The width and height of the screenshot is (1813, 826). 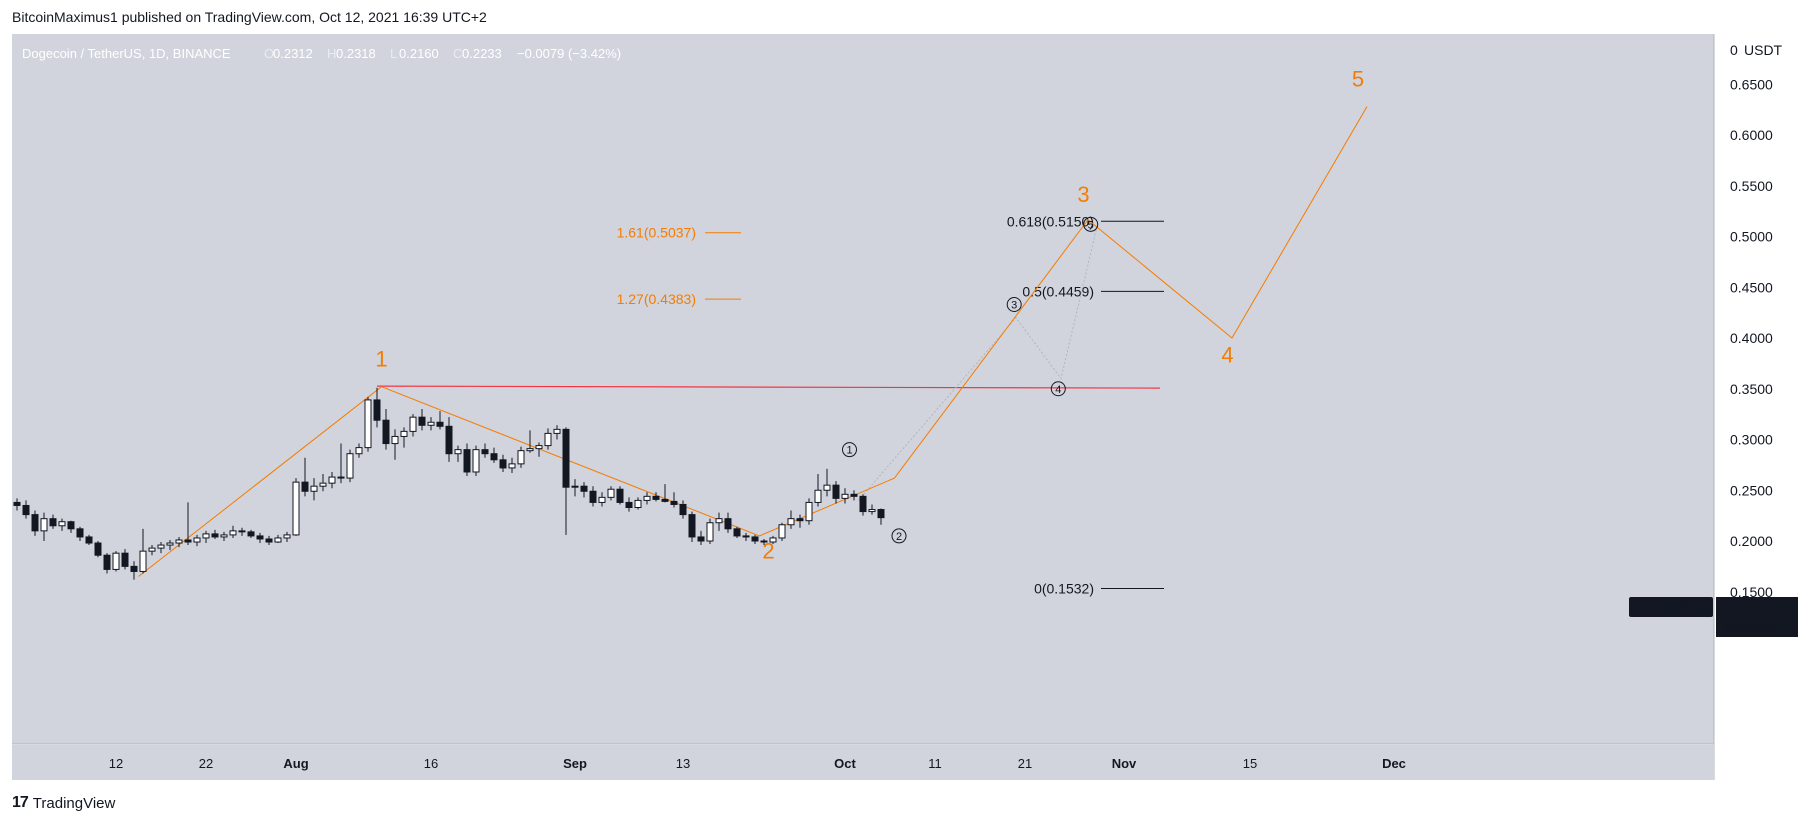 What do you see at coordinates (1751, 440) in the screenshot?
I see `price-tick-label: 0.3000` at bounding box center [1751, 440].